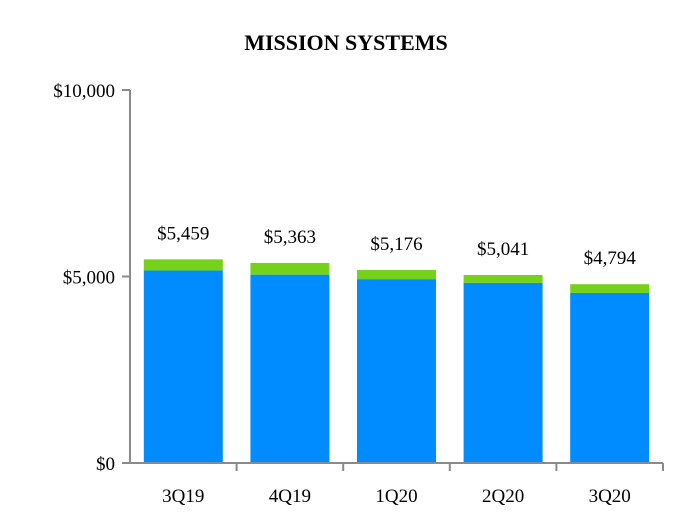 The width and height of the screenshot is (692, 532). I want to click on y-tick-label: $5,000, so click(89, 278).